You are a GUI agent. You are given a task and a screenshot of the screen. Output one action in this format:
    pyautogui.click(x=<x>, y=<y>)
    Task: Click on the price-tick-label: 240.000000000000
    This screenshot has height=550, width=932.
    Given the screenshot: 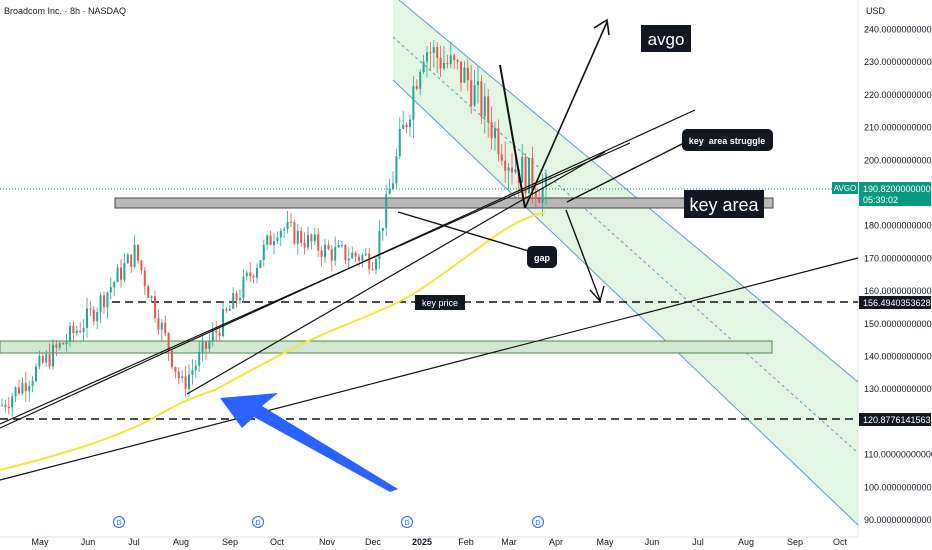 What is the action you would take?
    pyautogui.click(x=898, y=30)
    